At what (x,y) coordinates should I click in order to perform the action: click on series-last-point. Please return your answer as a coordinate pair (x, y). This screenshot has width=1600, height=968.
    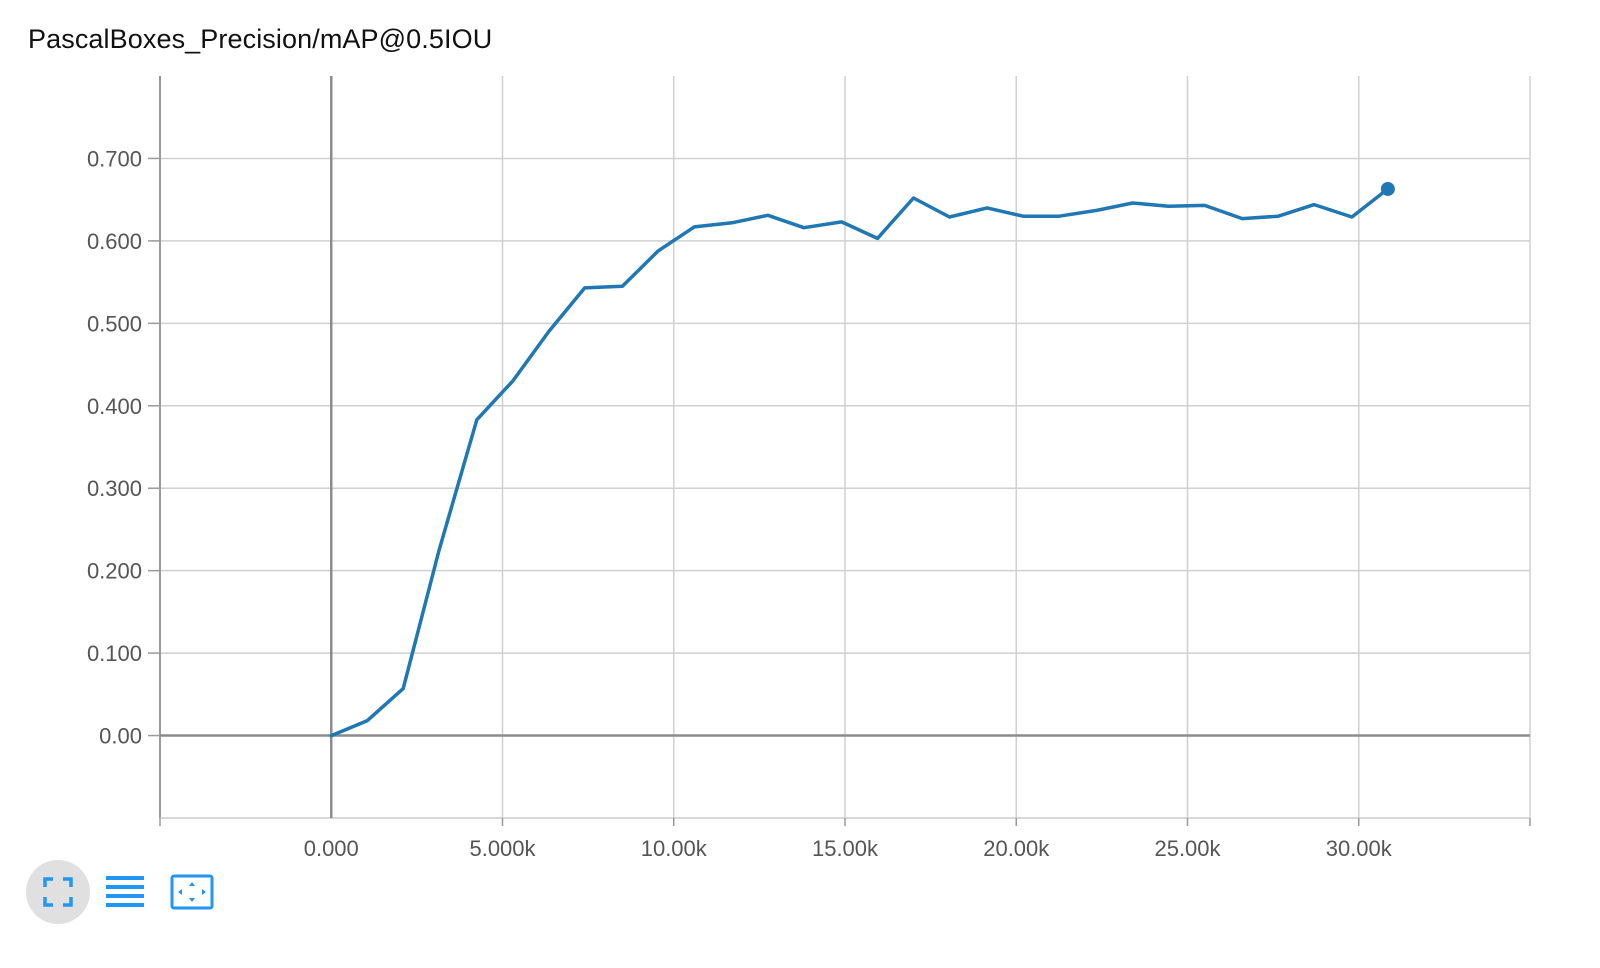
    Looking at the image, I should click on (1387, 188).